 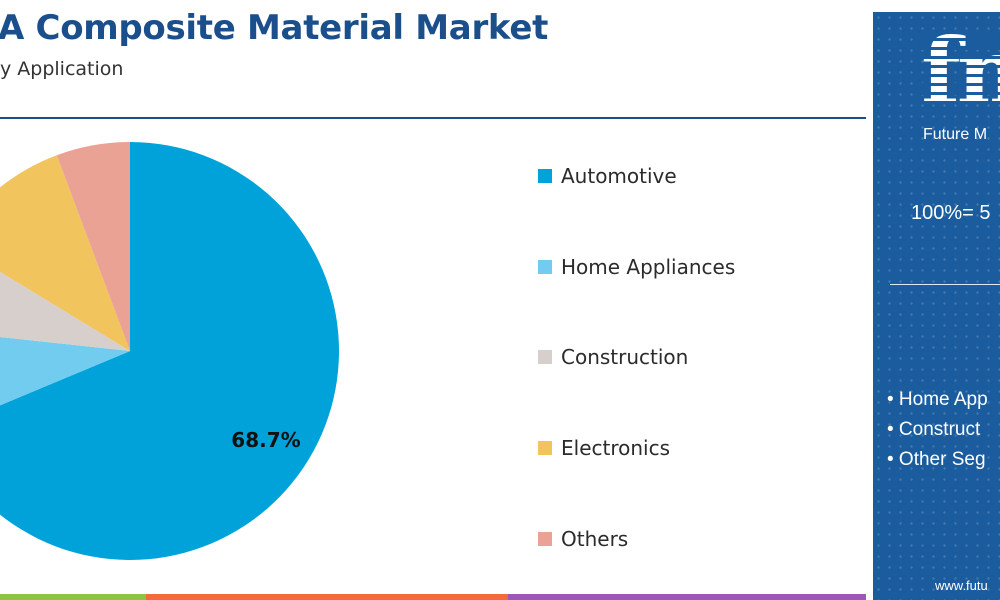 I want to click on bottom-bar-segment-orange, so click(x=327, y=597).